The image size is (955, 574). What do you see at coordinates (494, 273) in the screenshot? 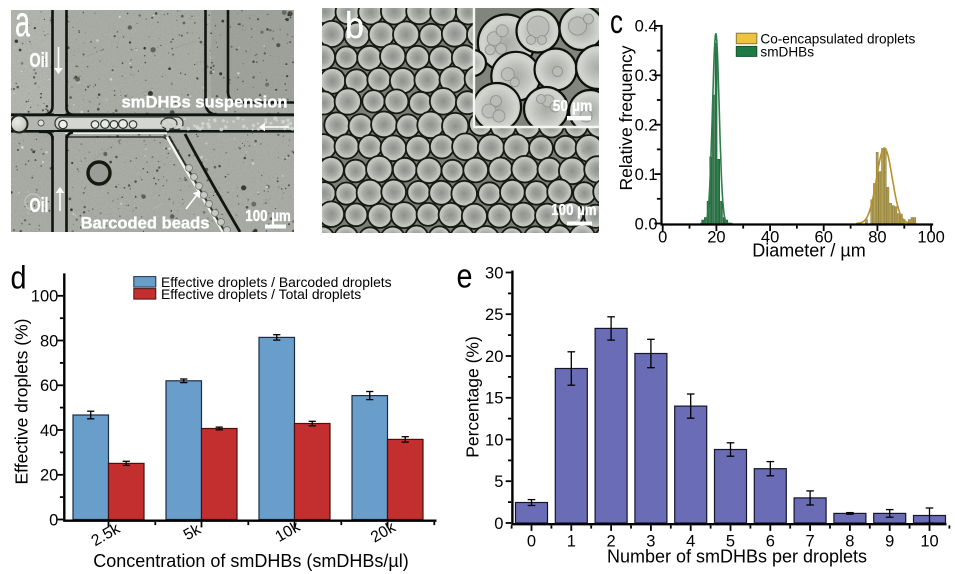
I see `svg-text: 30` at bounding box center [494, 273].